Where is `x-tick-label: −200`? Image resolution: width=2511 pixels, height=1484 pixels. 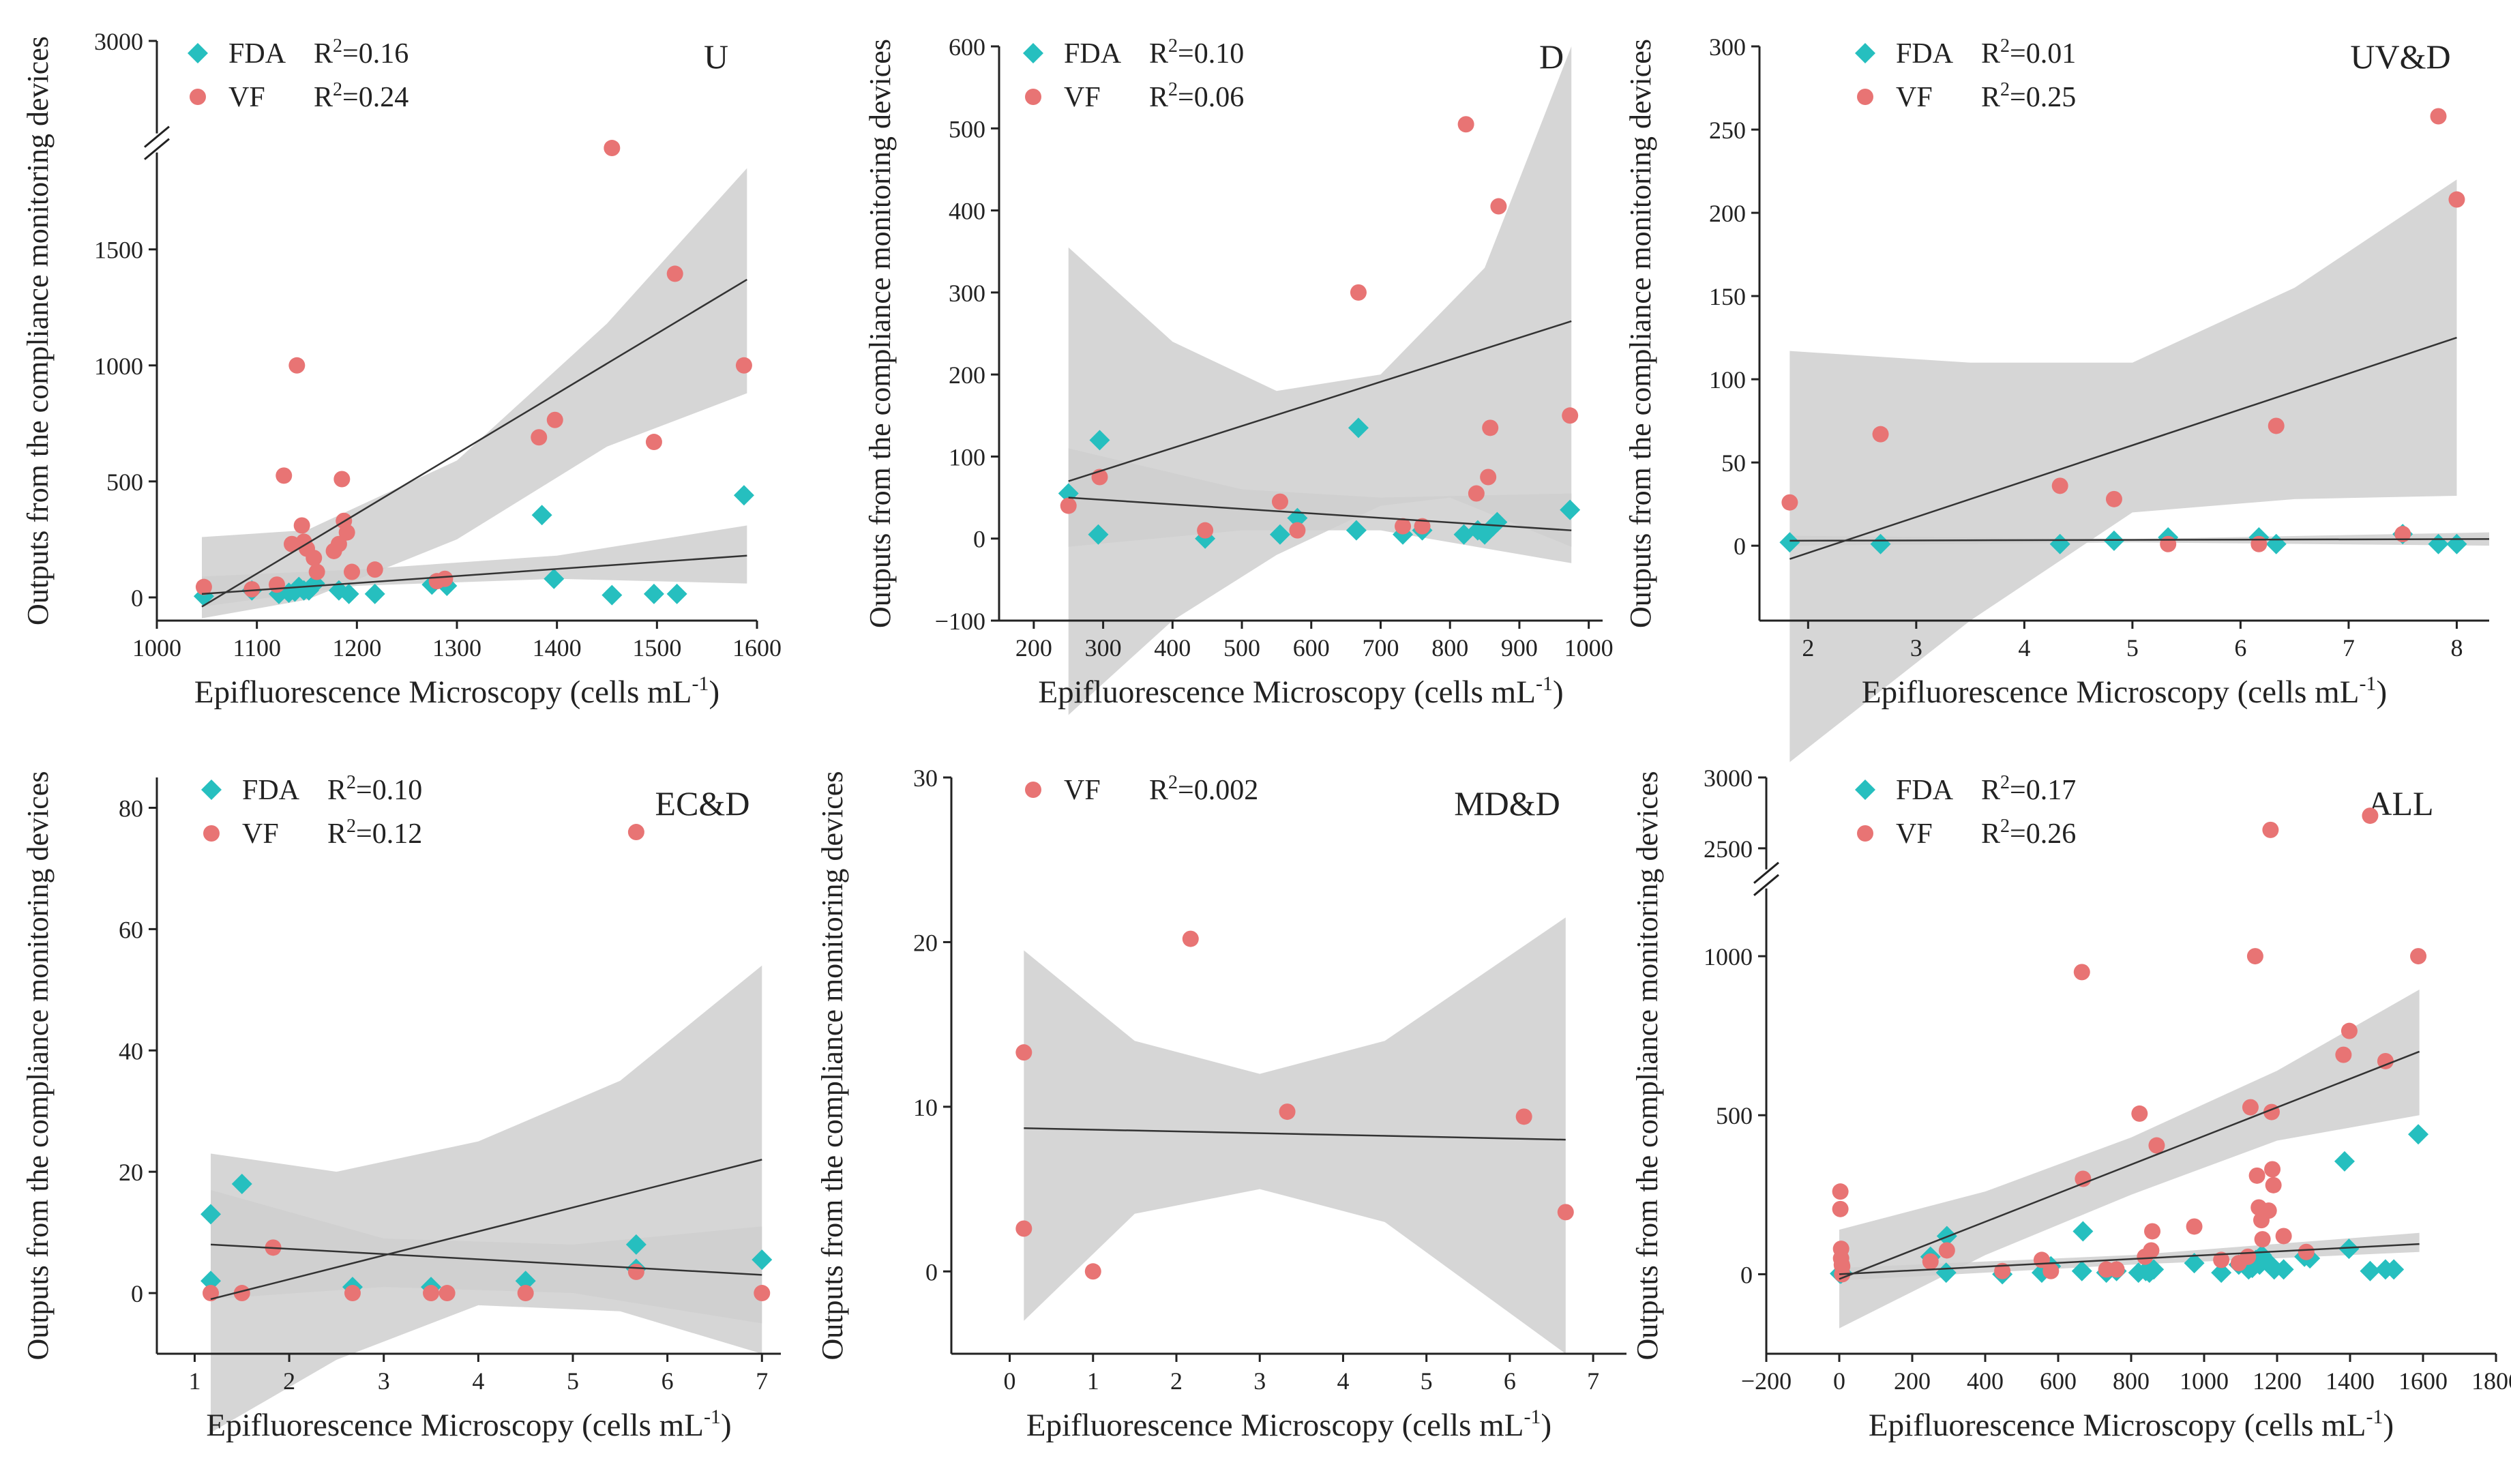
x-tick-label: −200 is located at coordinates (1766, 1381).